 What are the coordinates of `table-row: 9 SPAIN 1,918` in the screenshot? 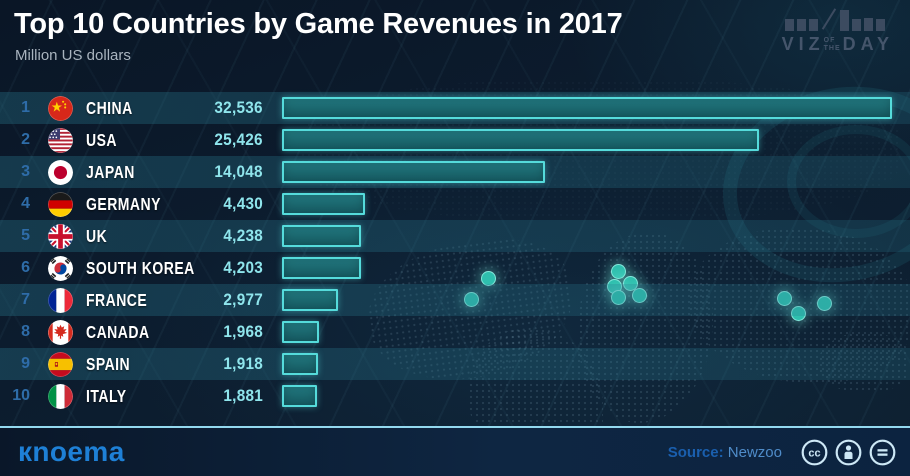 It's located at (455, 364).